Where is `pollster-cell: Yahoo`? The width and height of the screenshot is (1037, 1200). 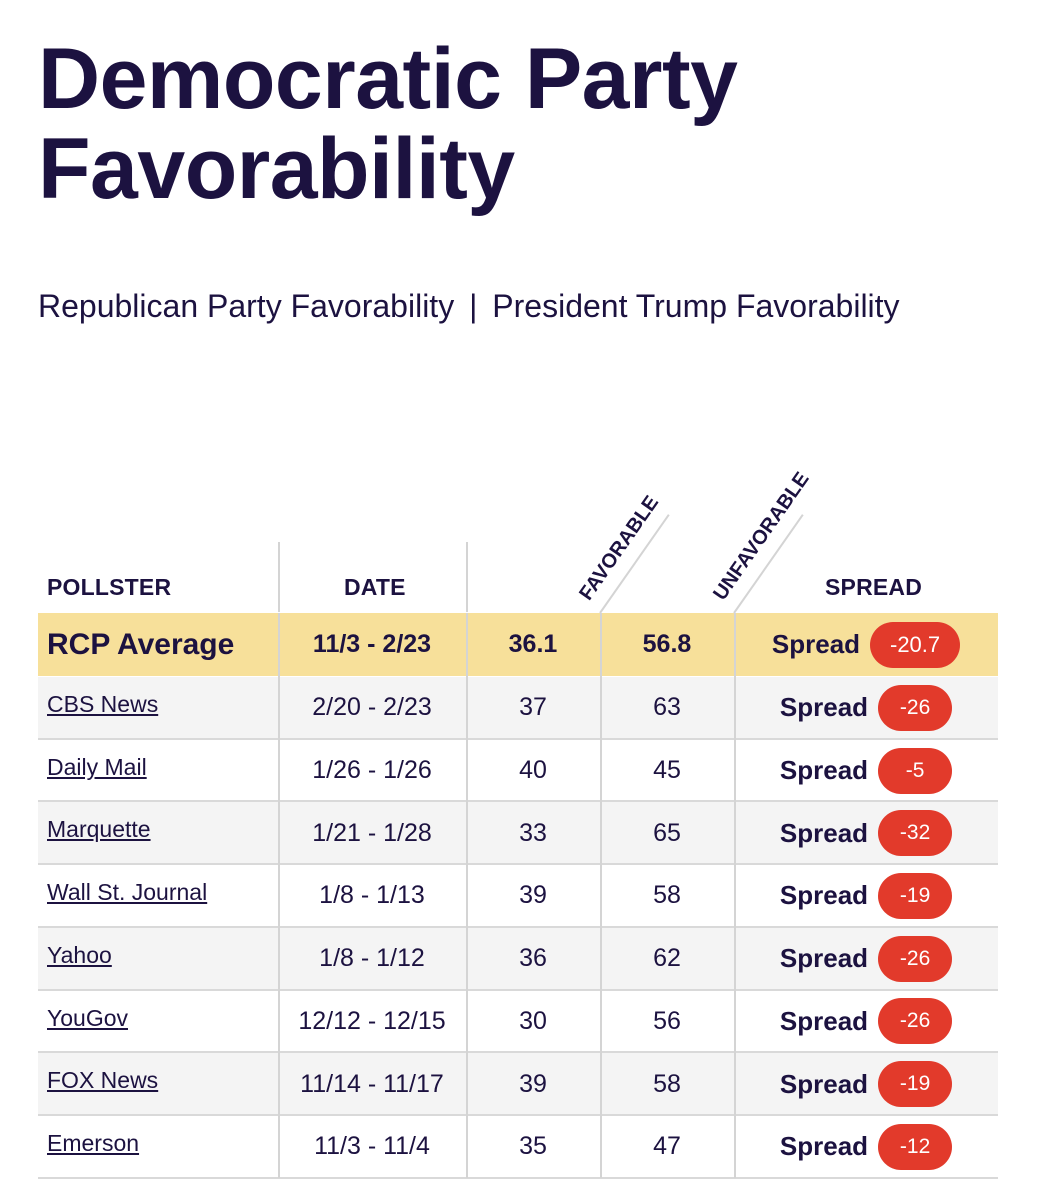
pollster-cell: Yahoo is located at coordinates (158, 959).